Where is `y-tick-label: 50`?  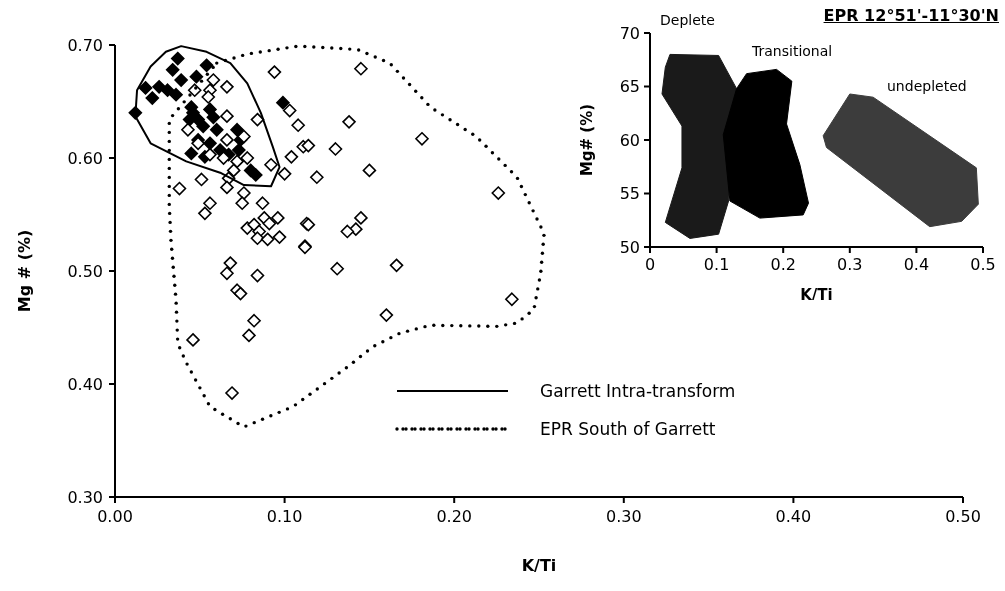
y-tick-label: 50 is located at coordinates (629, 247).